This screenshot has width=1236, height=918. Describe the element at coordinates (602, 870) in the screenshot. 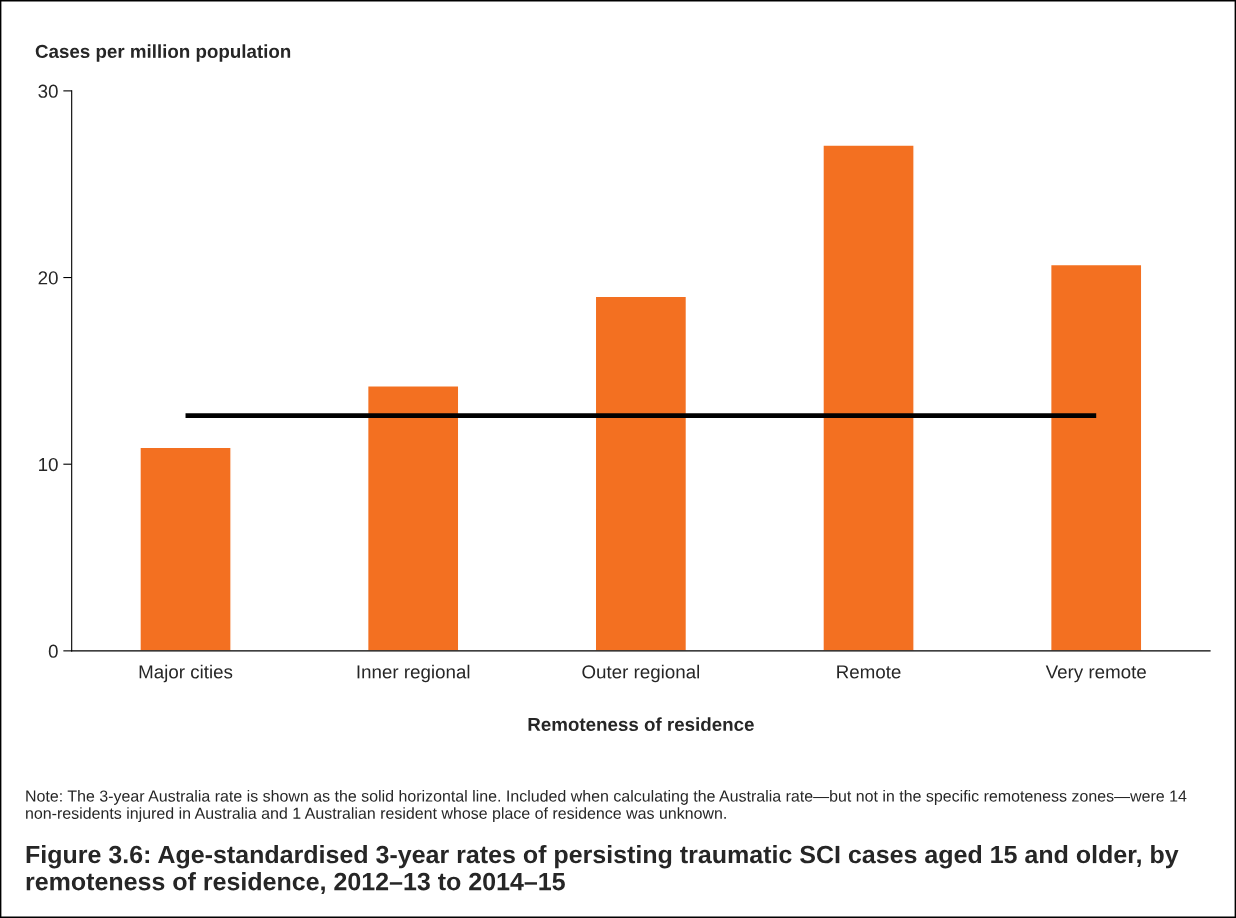

I see `text: Figure 3.6: Age-standardised 3-year rates of persisting traumatic SCI cases aged 15 and older, by remoteness of residence, 2012–13 to 2014–15` at that location.